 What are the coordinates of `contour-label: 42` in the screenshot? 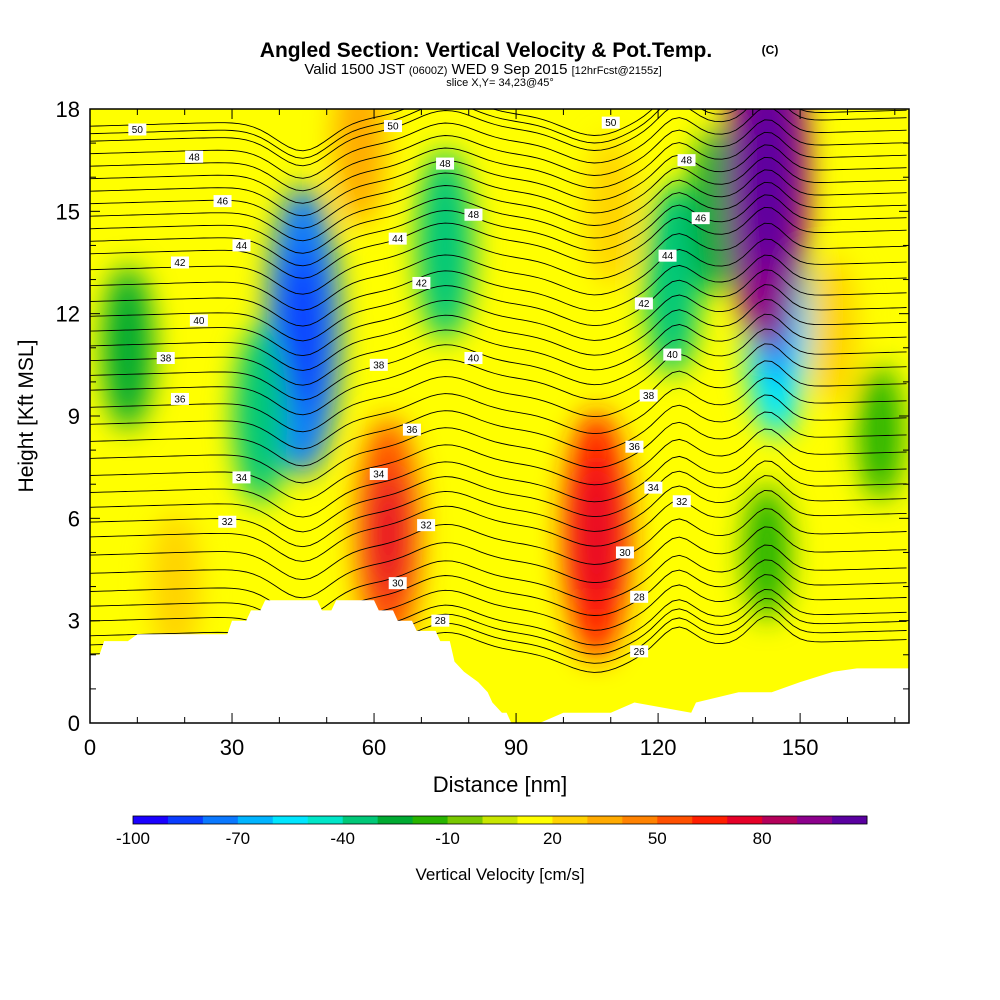 It's located at (421, 282).